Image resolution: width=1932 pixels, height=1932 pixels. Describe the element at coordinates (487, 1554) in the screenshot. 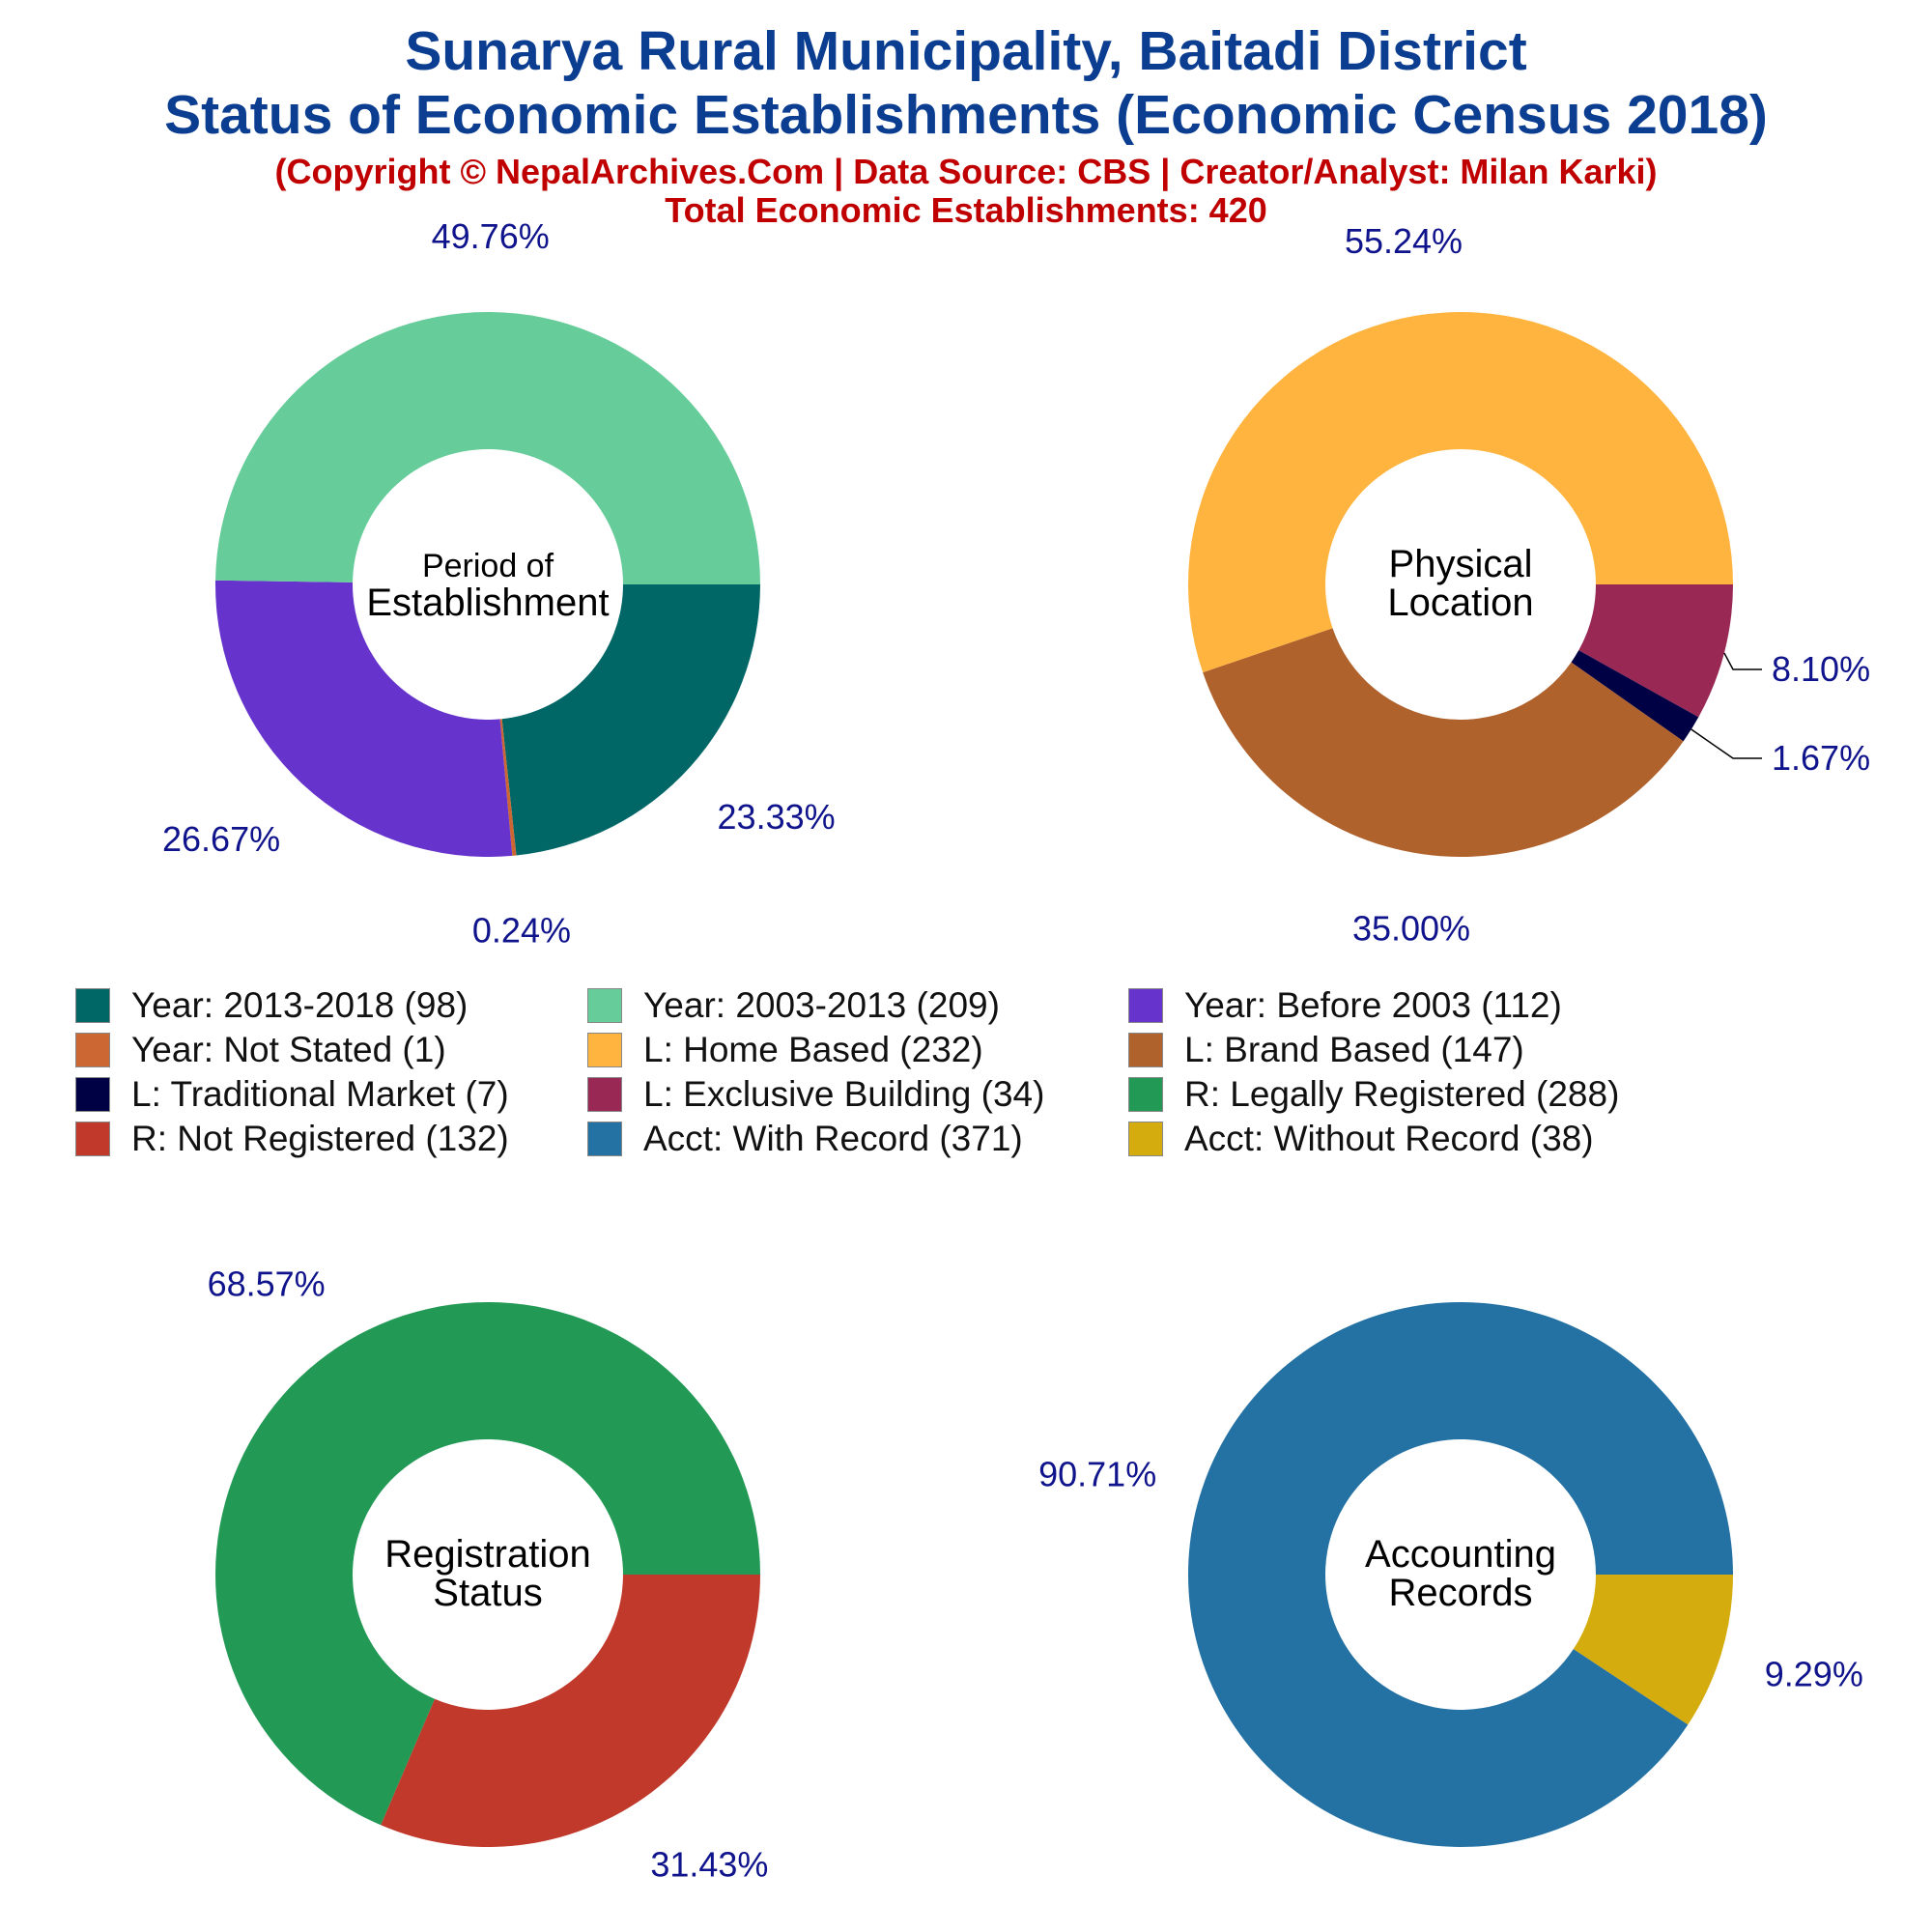

I see `donut-center-label: Registration` at that location.